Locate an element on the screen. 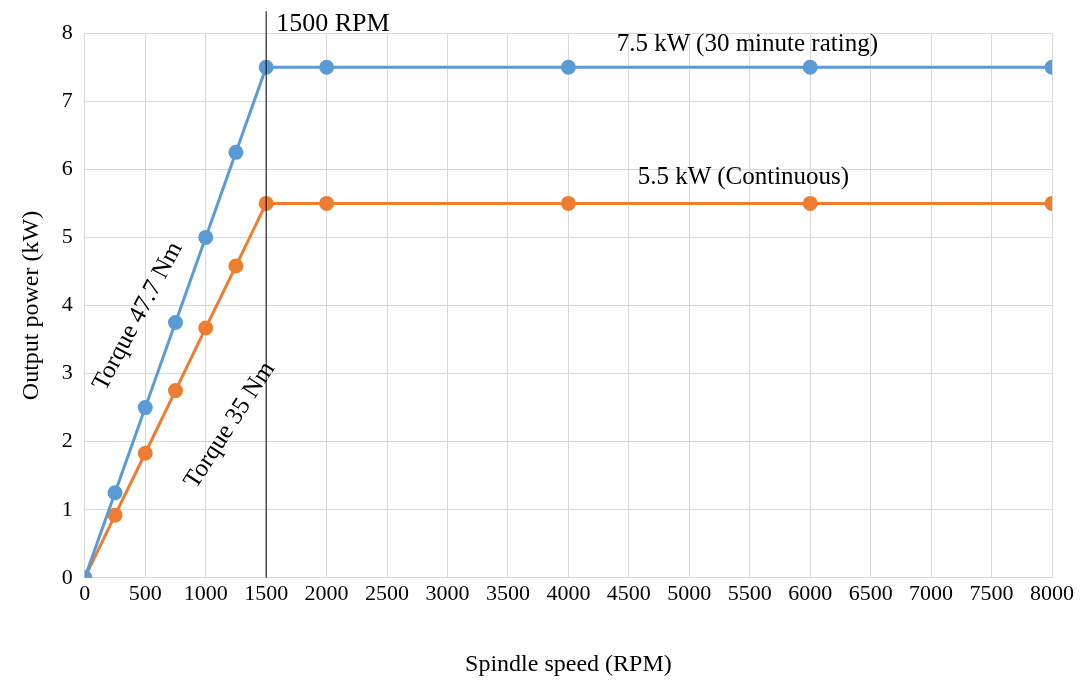 This screenshot has width=1085, height=696. y-tick-label: 5 is located at coordinates (67, 236).